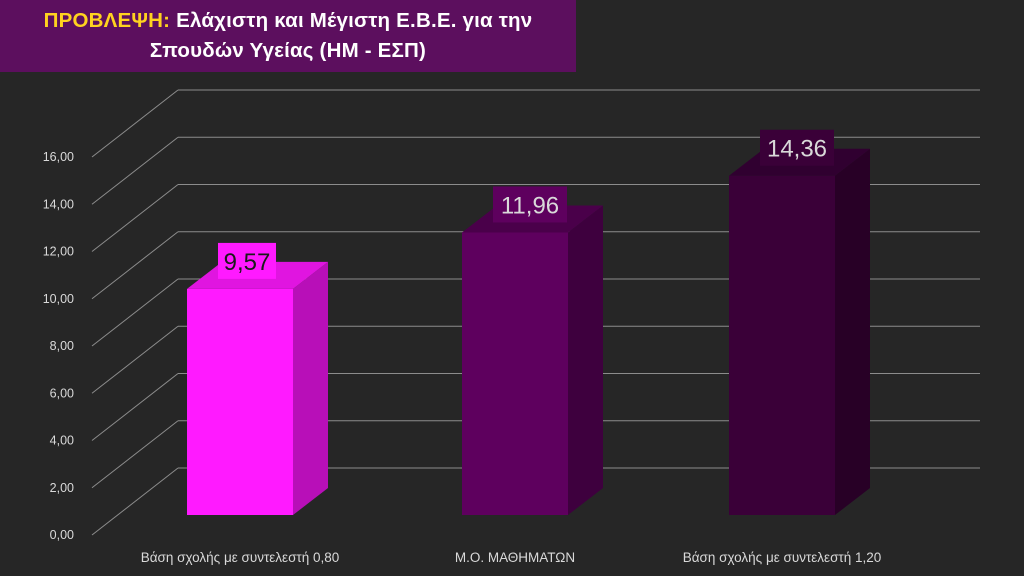  What do you see at coordinates (62, 393) in the screenshot?
I see `y-tick-label: 6,00` at bounding box center [62, 393].